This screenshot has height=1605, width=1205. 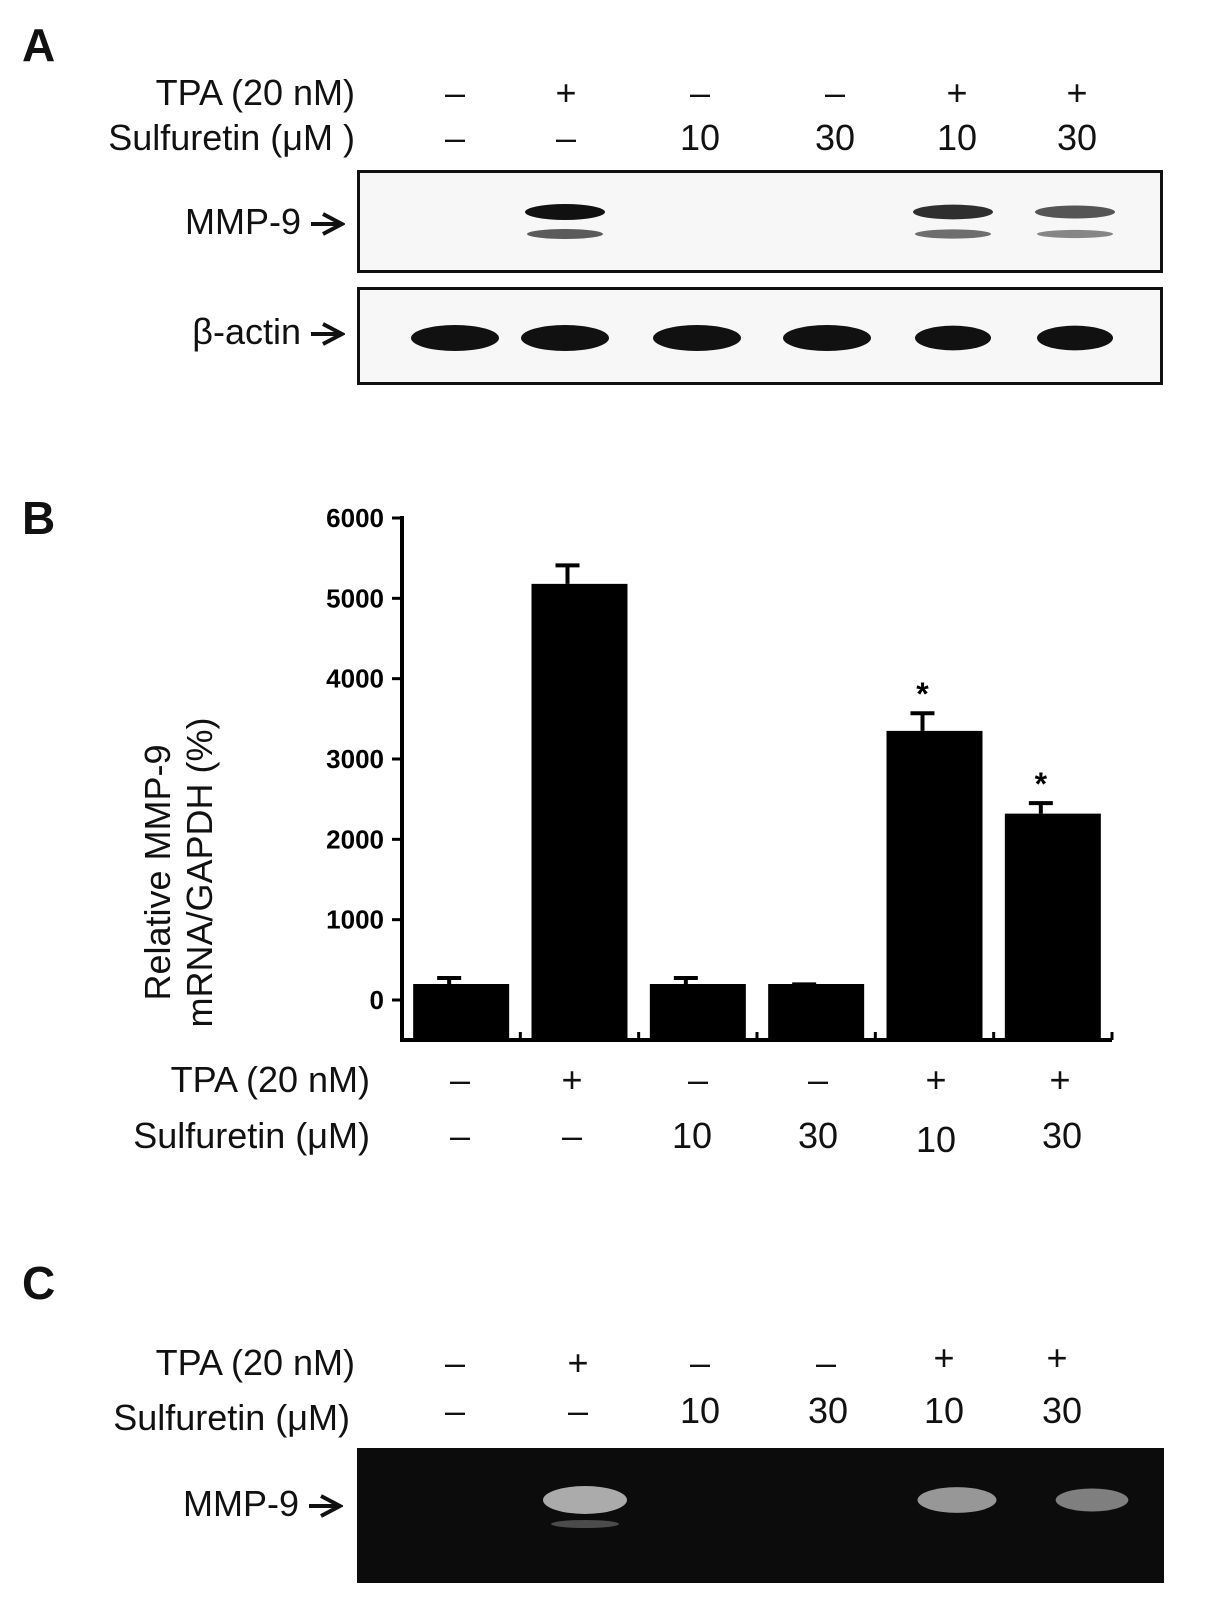 I want to click on panel-b-sulfuretin-label: Sulfuretin (μM), so click(x=251, y=1135).